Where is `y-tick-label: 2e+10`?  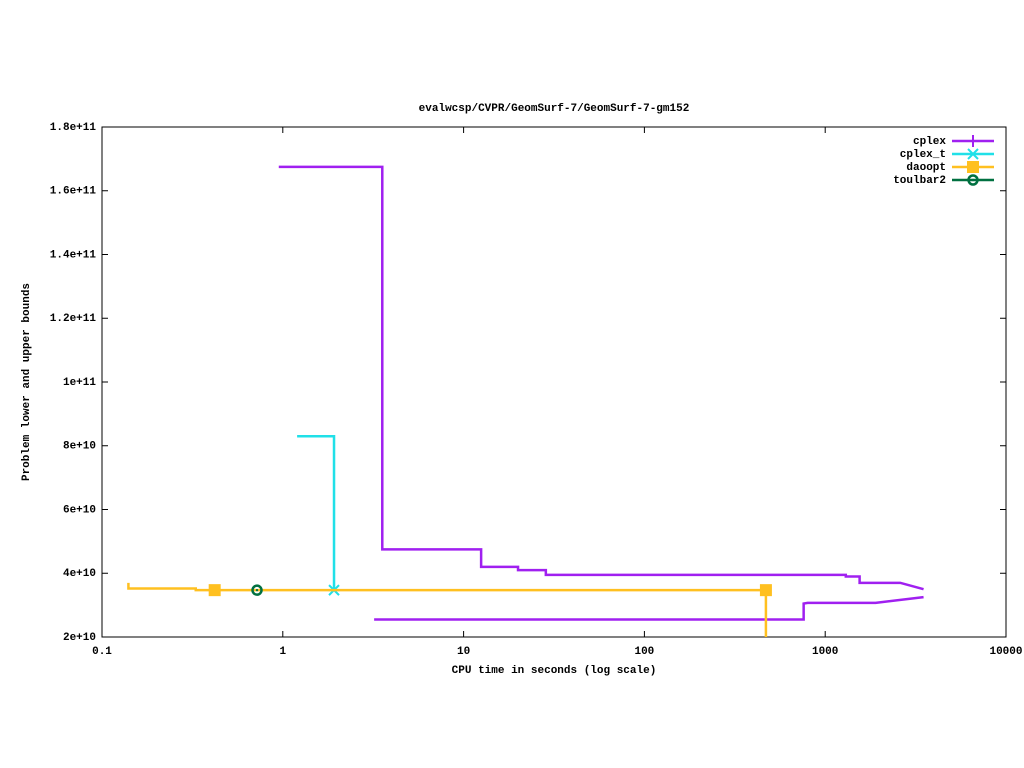
y-tick-label: 2e+10 is located at coordinates (79, 638).